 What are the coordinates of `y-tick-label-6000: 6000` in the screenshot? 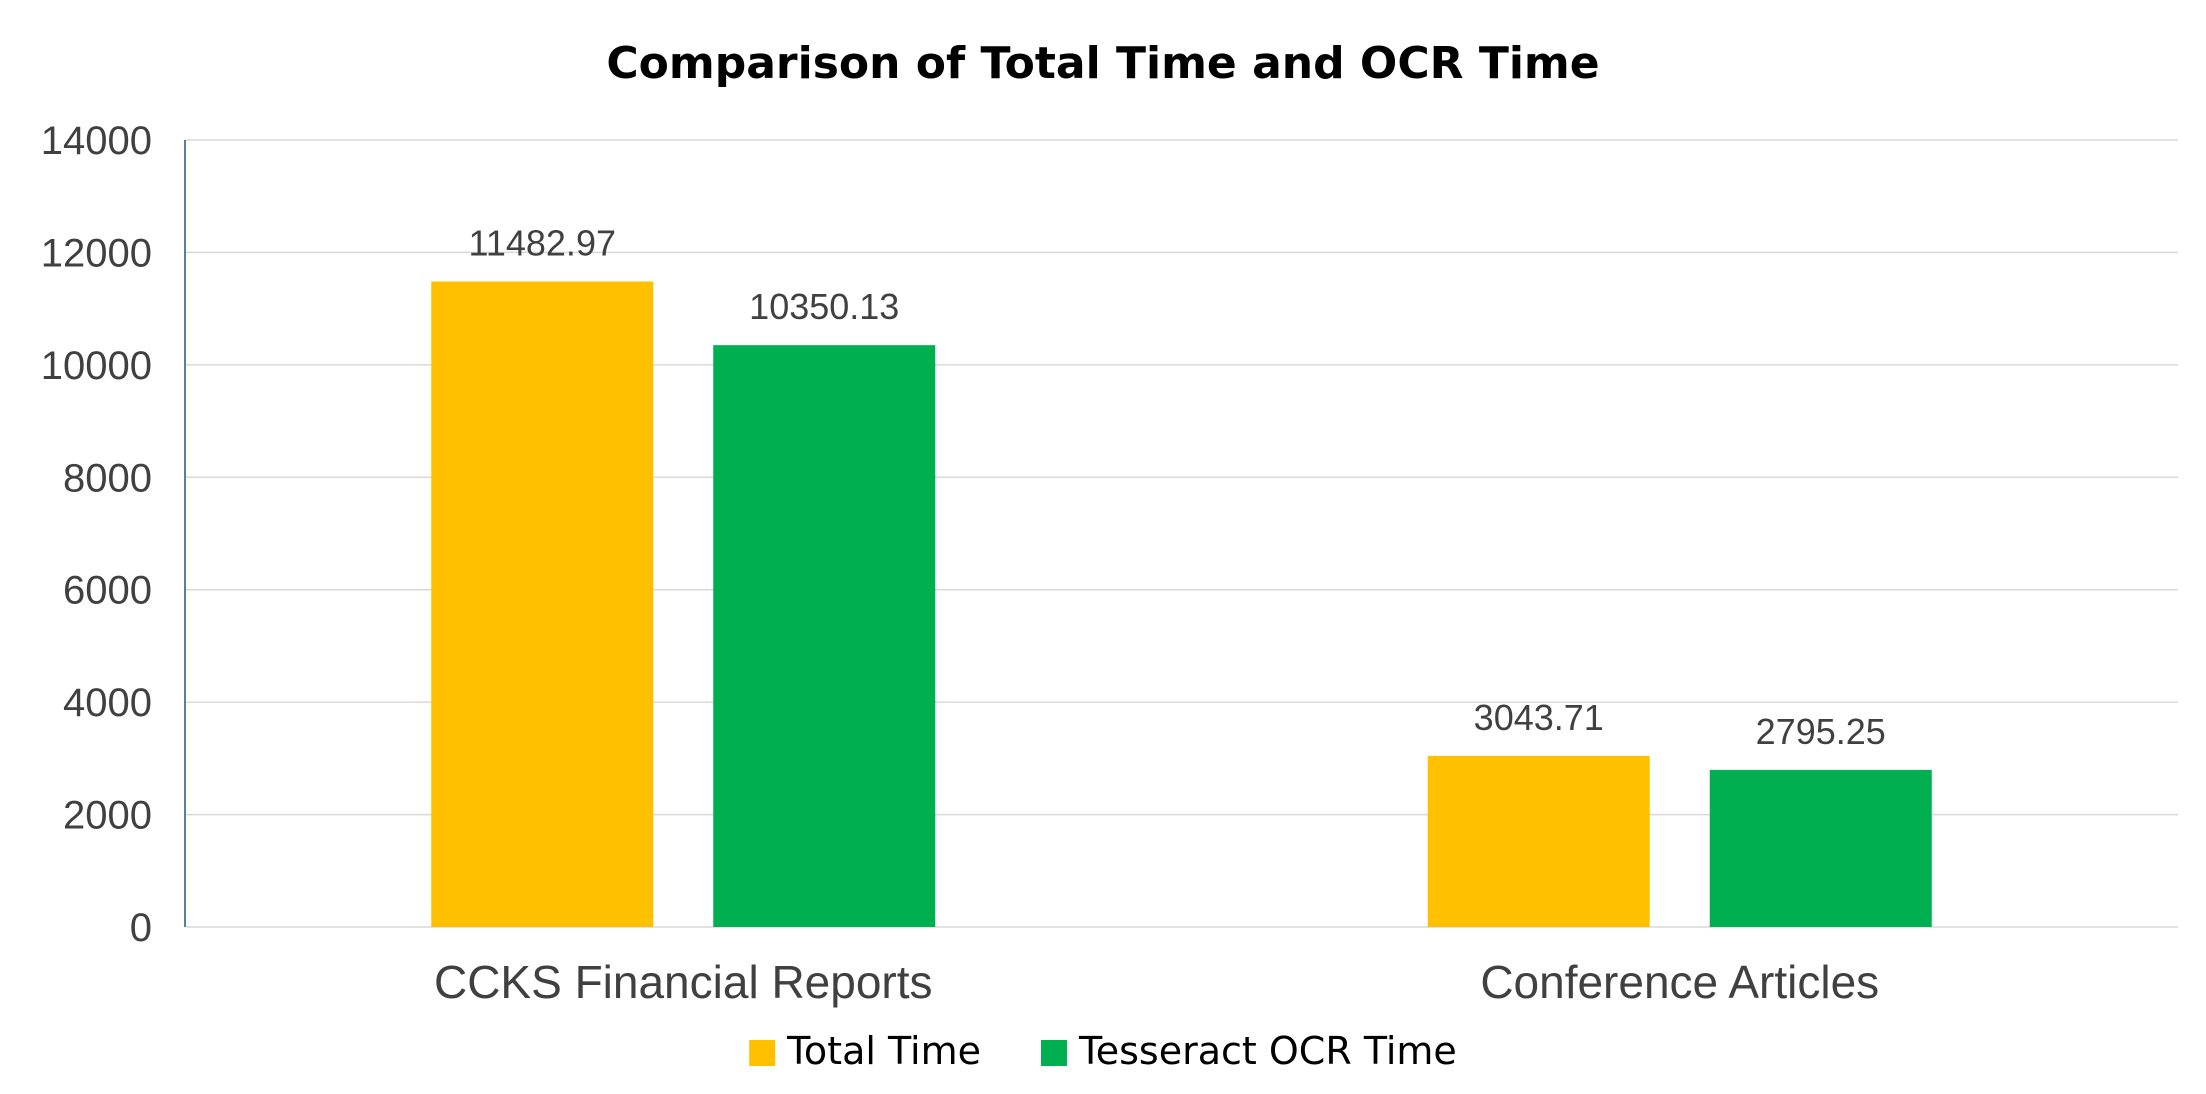 It's located at (107, 591).